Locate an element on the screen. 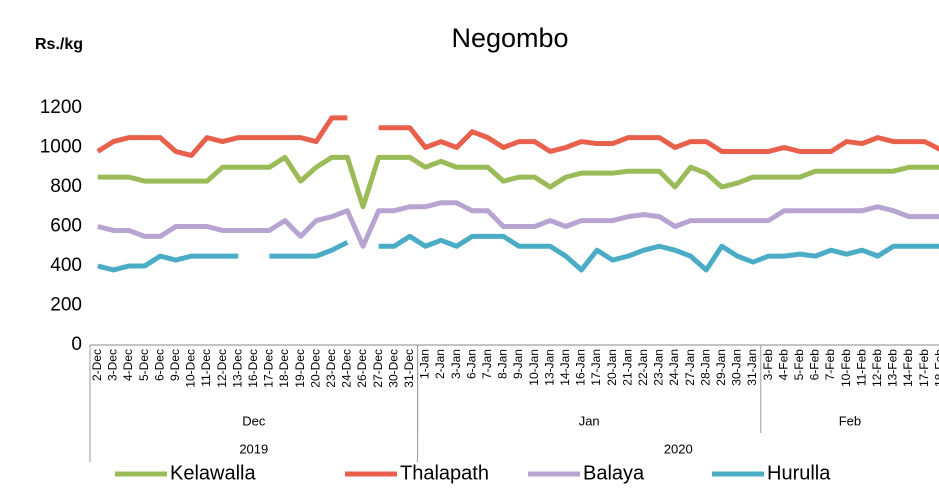  x-tick-label: 9-Dec is located at coordinates (175, 365).